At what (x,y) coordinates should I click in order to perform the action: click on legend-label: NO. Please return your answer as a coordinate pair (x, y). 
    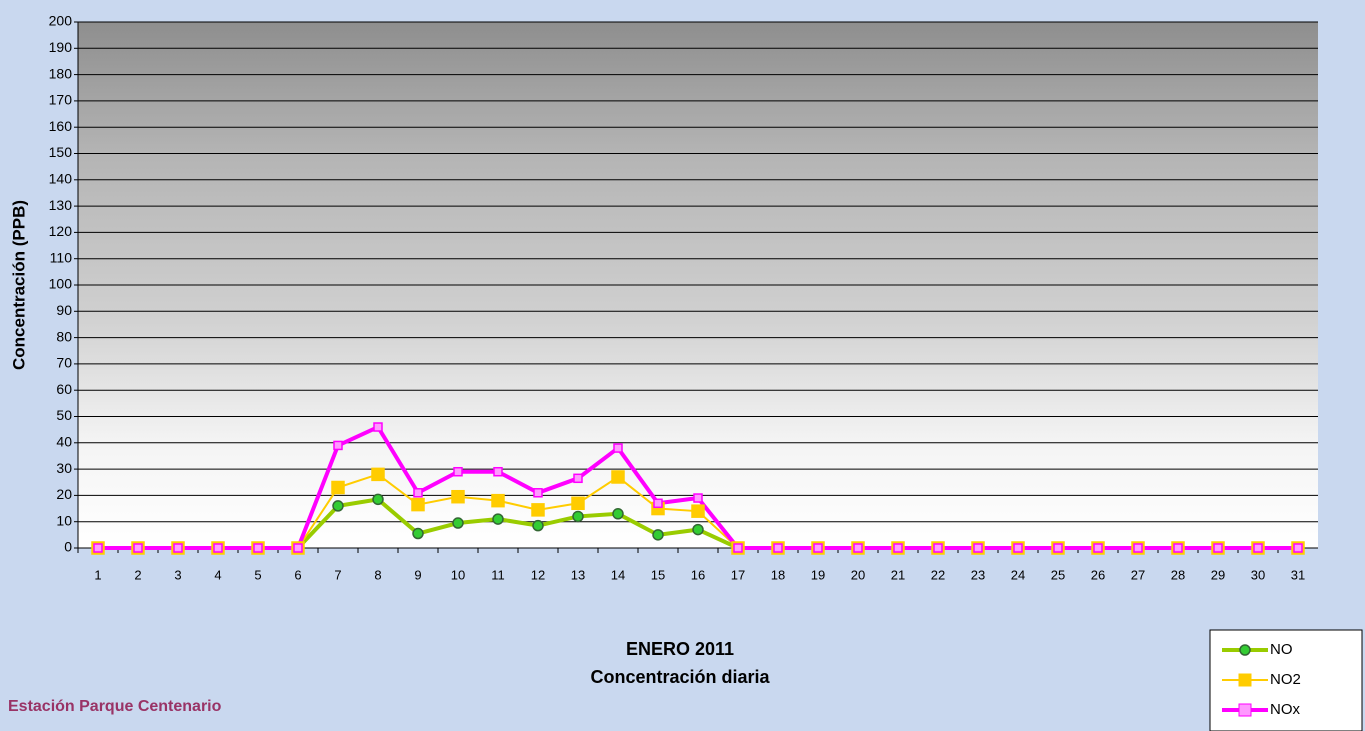
    Looking at the image, I should click on (1281, 649).